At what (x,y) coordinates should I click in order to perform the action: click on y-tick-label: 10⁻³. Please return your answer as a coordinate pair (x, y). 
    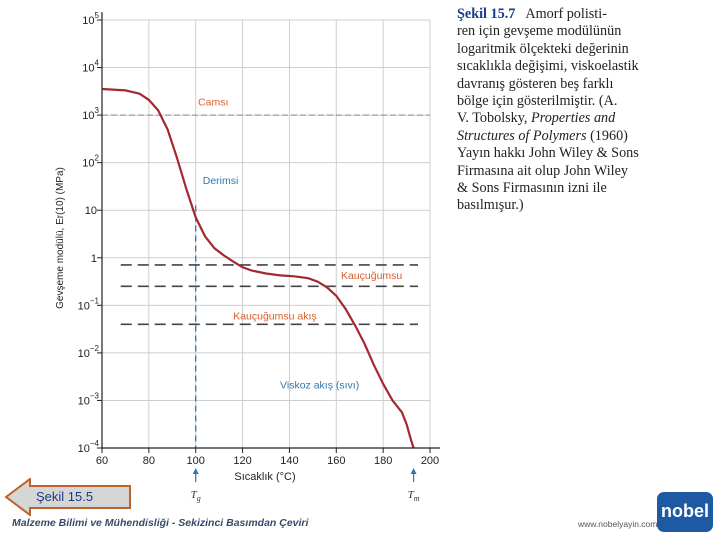
    Looking at the image, I should click on (89, 399).